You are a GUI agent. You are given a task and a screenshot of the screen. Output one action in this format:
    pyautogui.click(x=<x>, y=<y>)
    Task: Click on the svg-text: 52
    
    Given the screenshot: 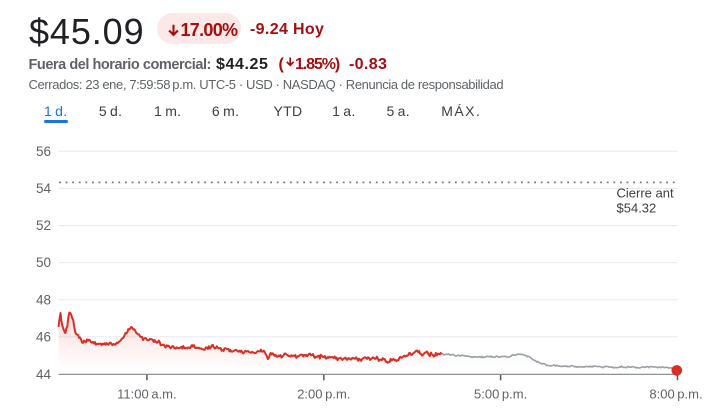 What is the action you would take?
    pyautogui.click(x=43, y=225)
    